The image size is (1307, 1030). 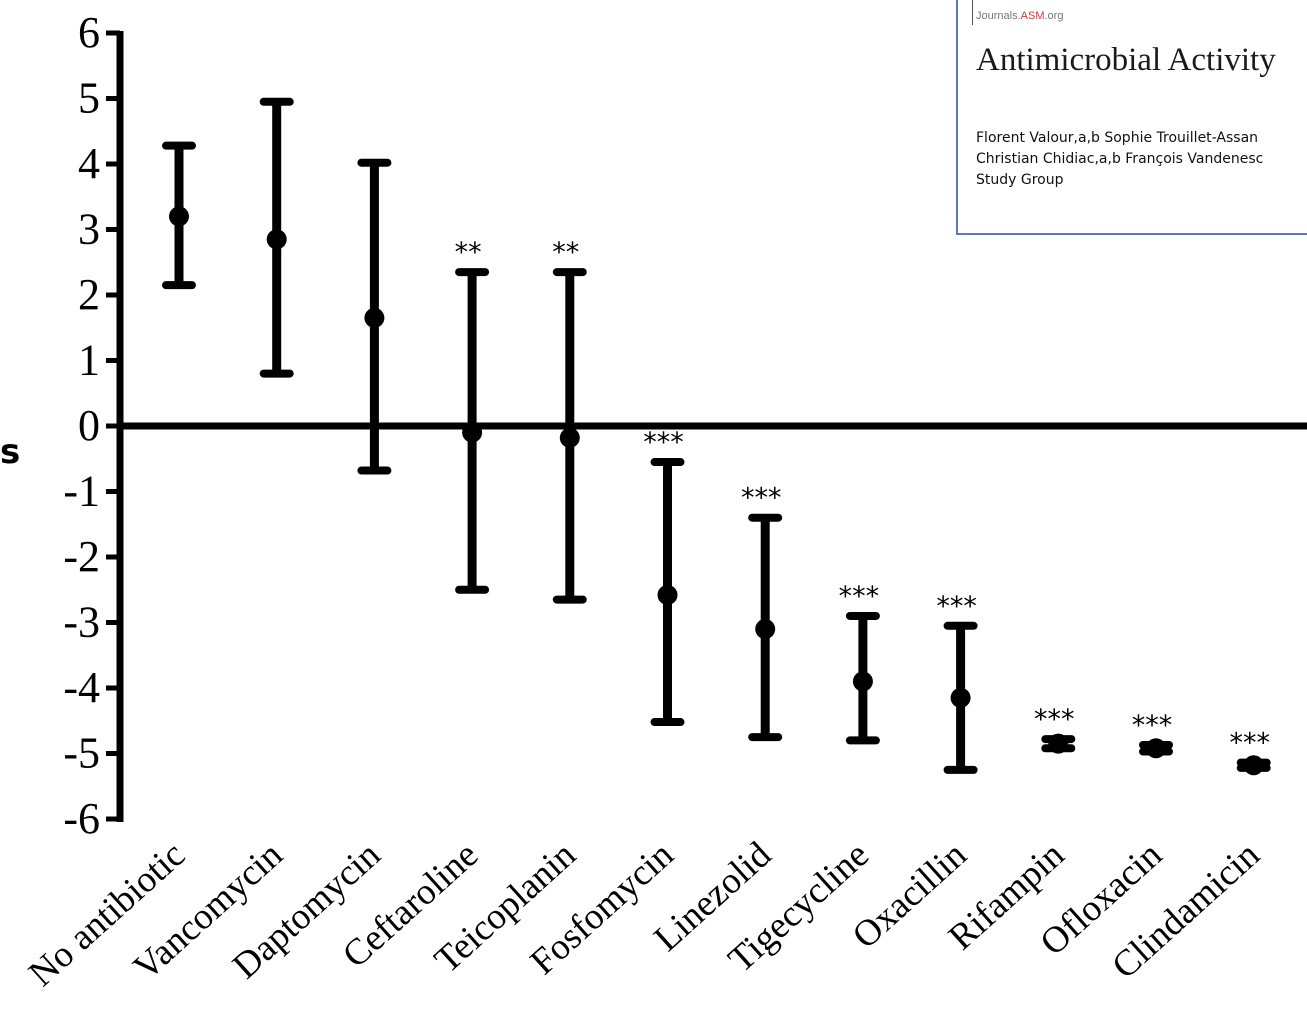 I want to click on y-tick-label: -5, so click(x=81, y=753).